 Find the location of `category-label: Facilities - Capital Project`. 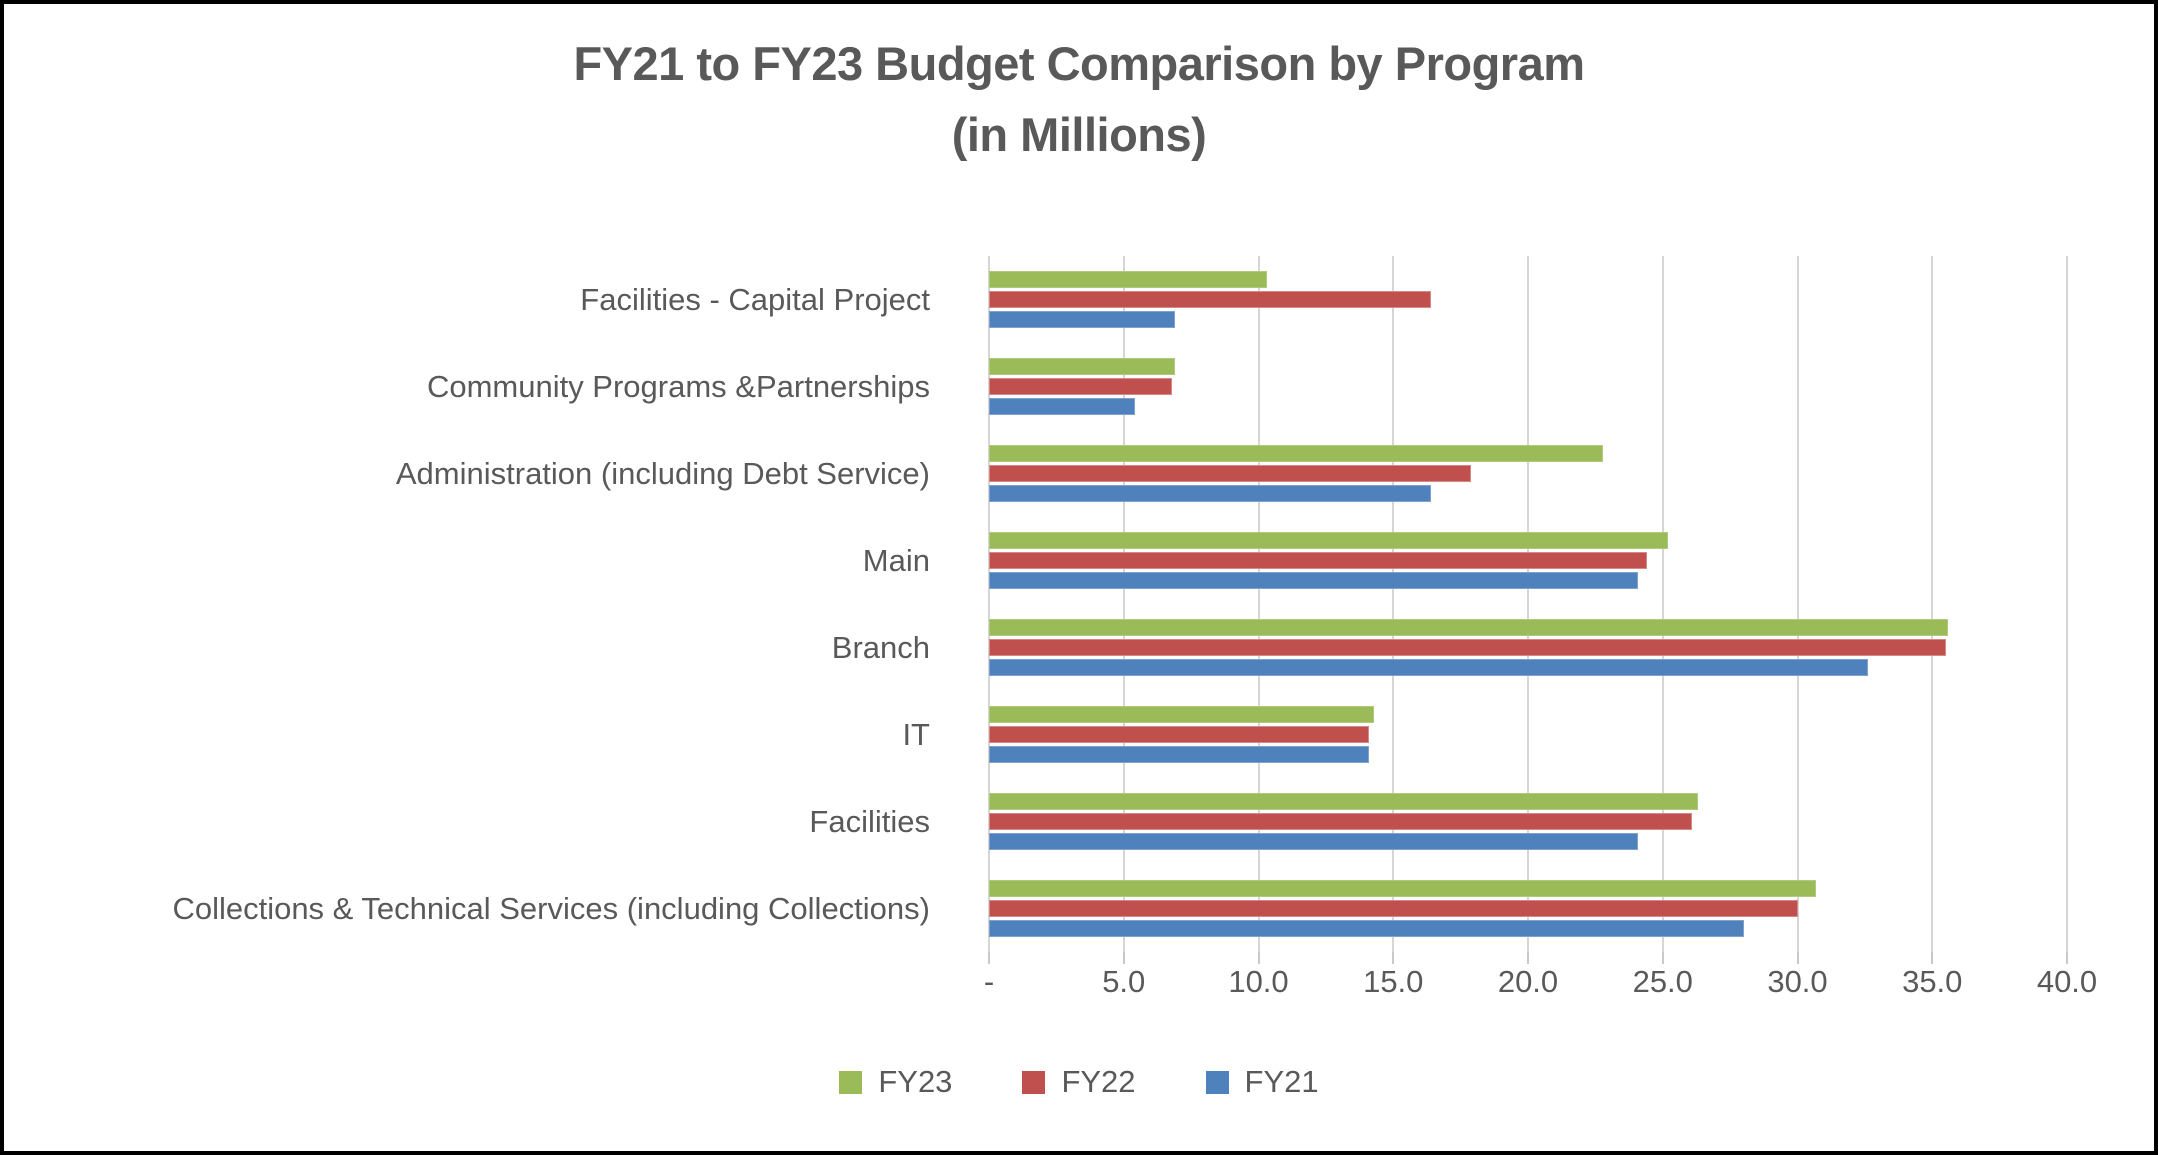

category-label: Facilities - Capital Project is located at coordinates (755, 299).